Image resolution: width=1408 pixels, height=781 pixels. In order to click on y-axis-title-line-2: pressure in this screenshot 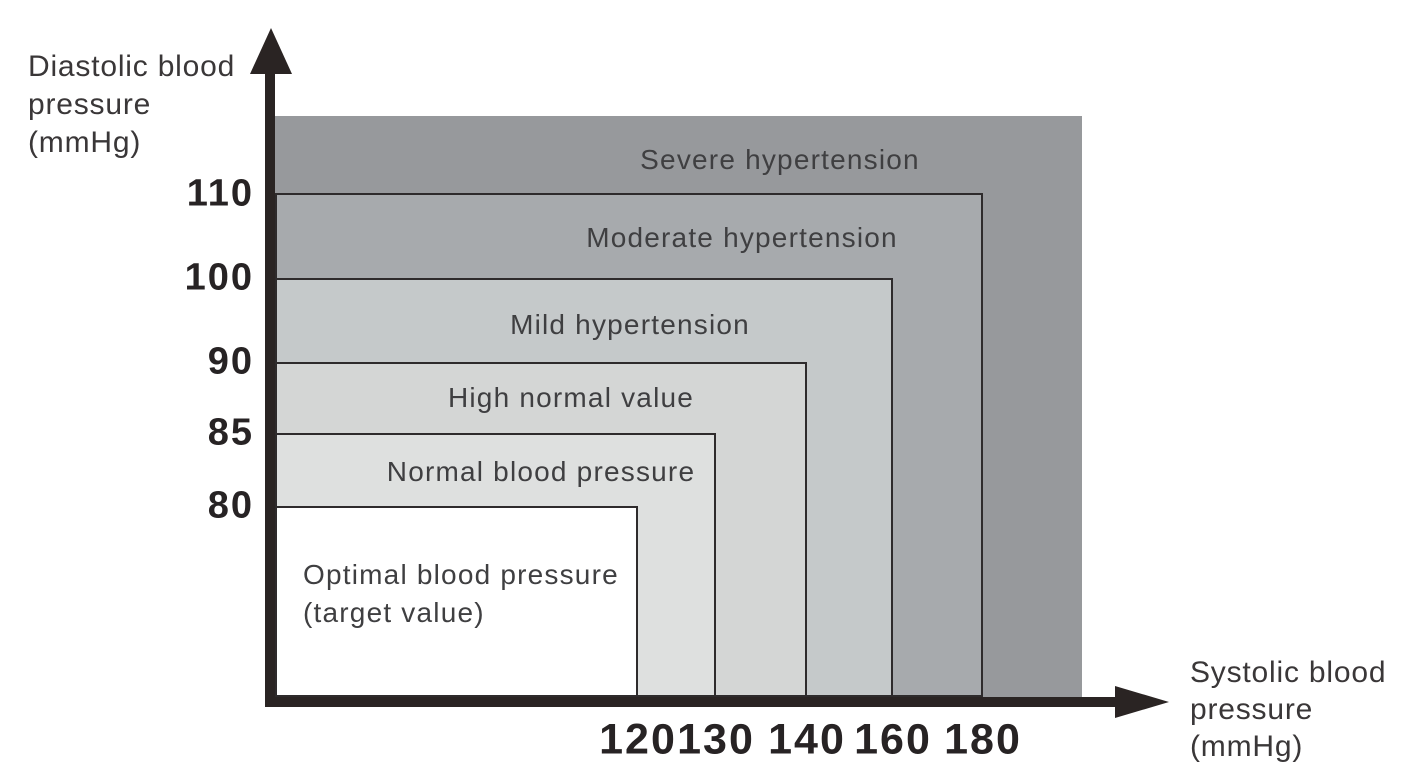, I will do `click(90, 104)`.